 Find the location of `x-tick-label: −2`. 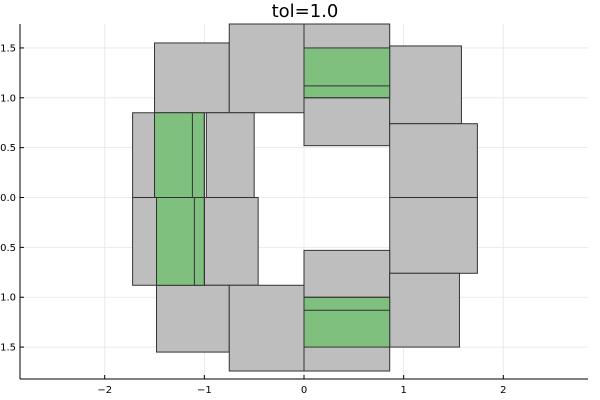

x-tick-label: −2 is located at coordinates (104, 390).